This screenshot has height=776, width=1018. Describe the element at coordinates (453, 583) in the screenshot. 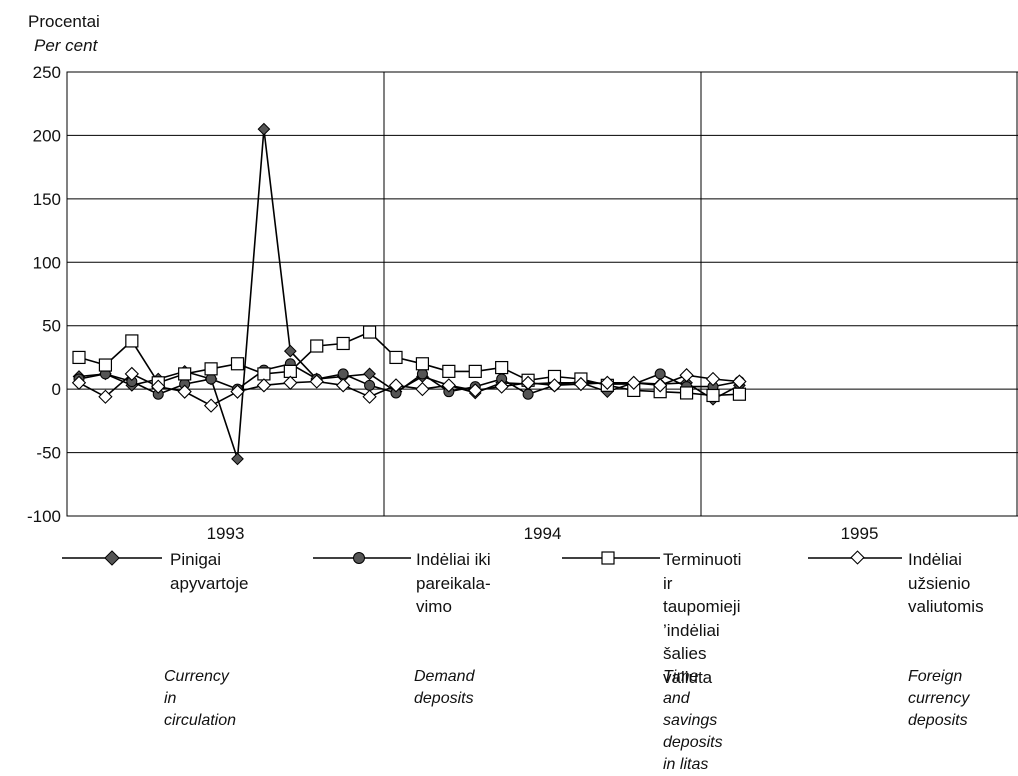

I see `legend-label-demand: Indėliai iki pareikala- vimo` at that location.